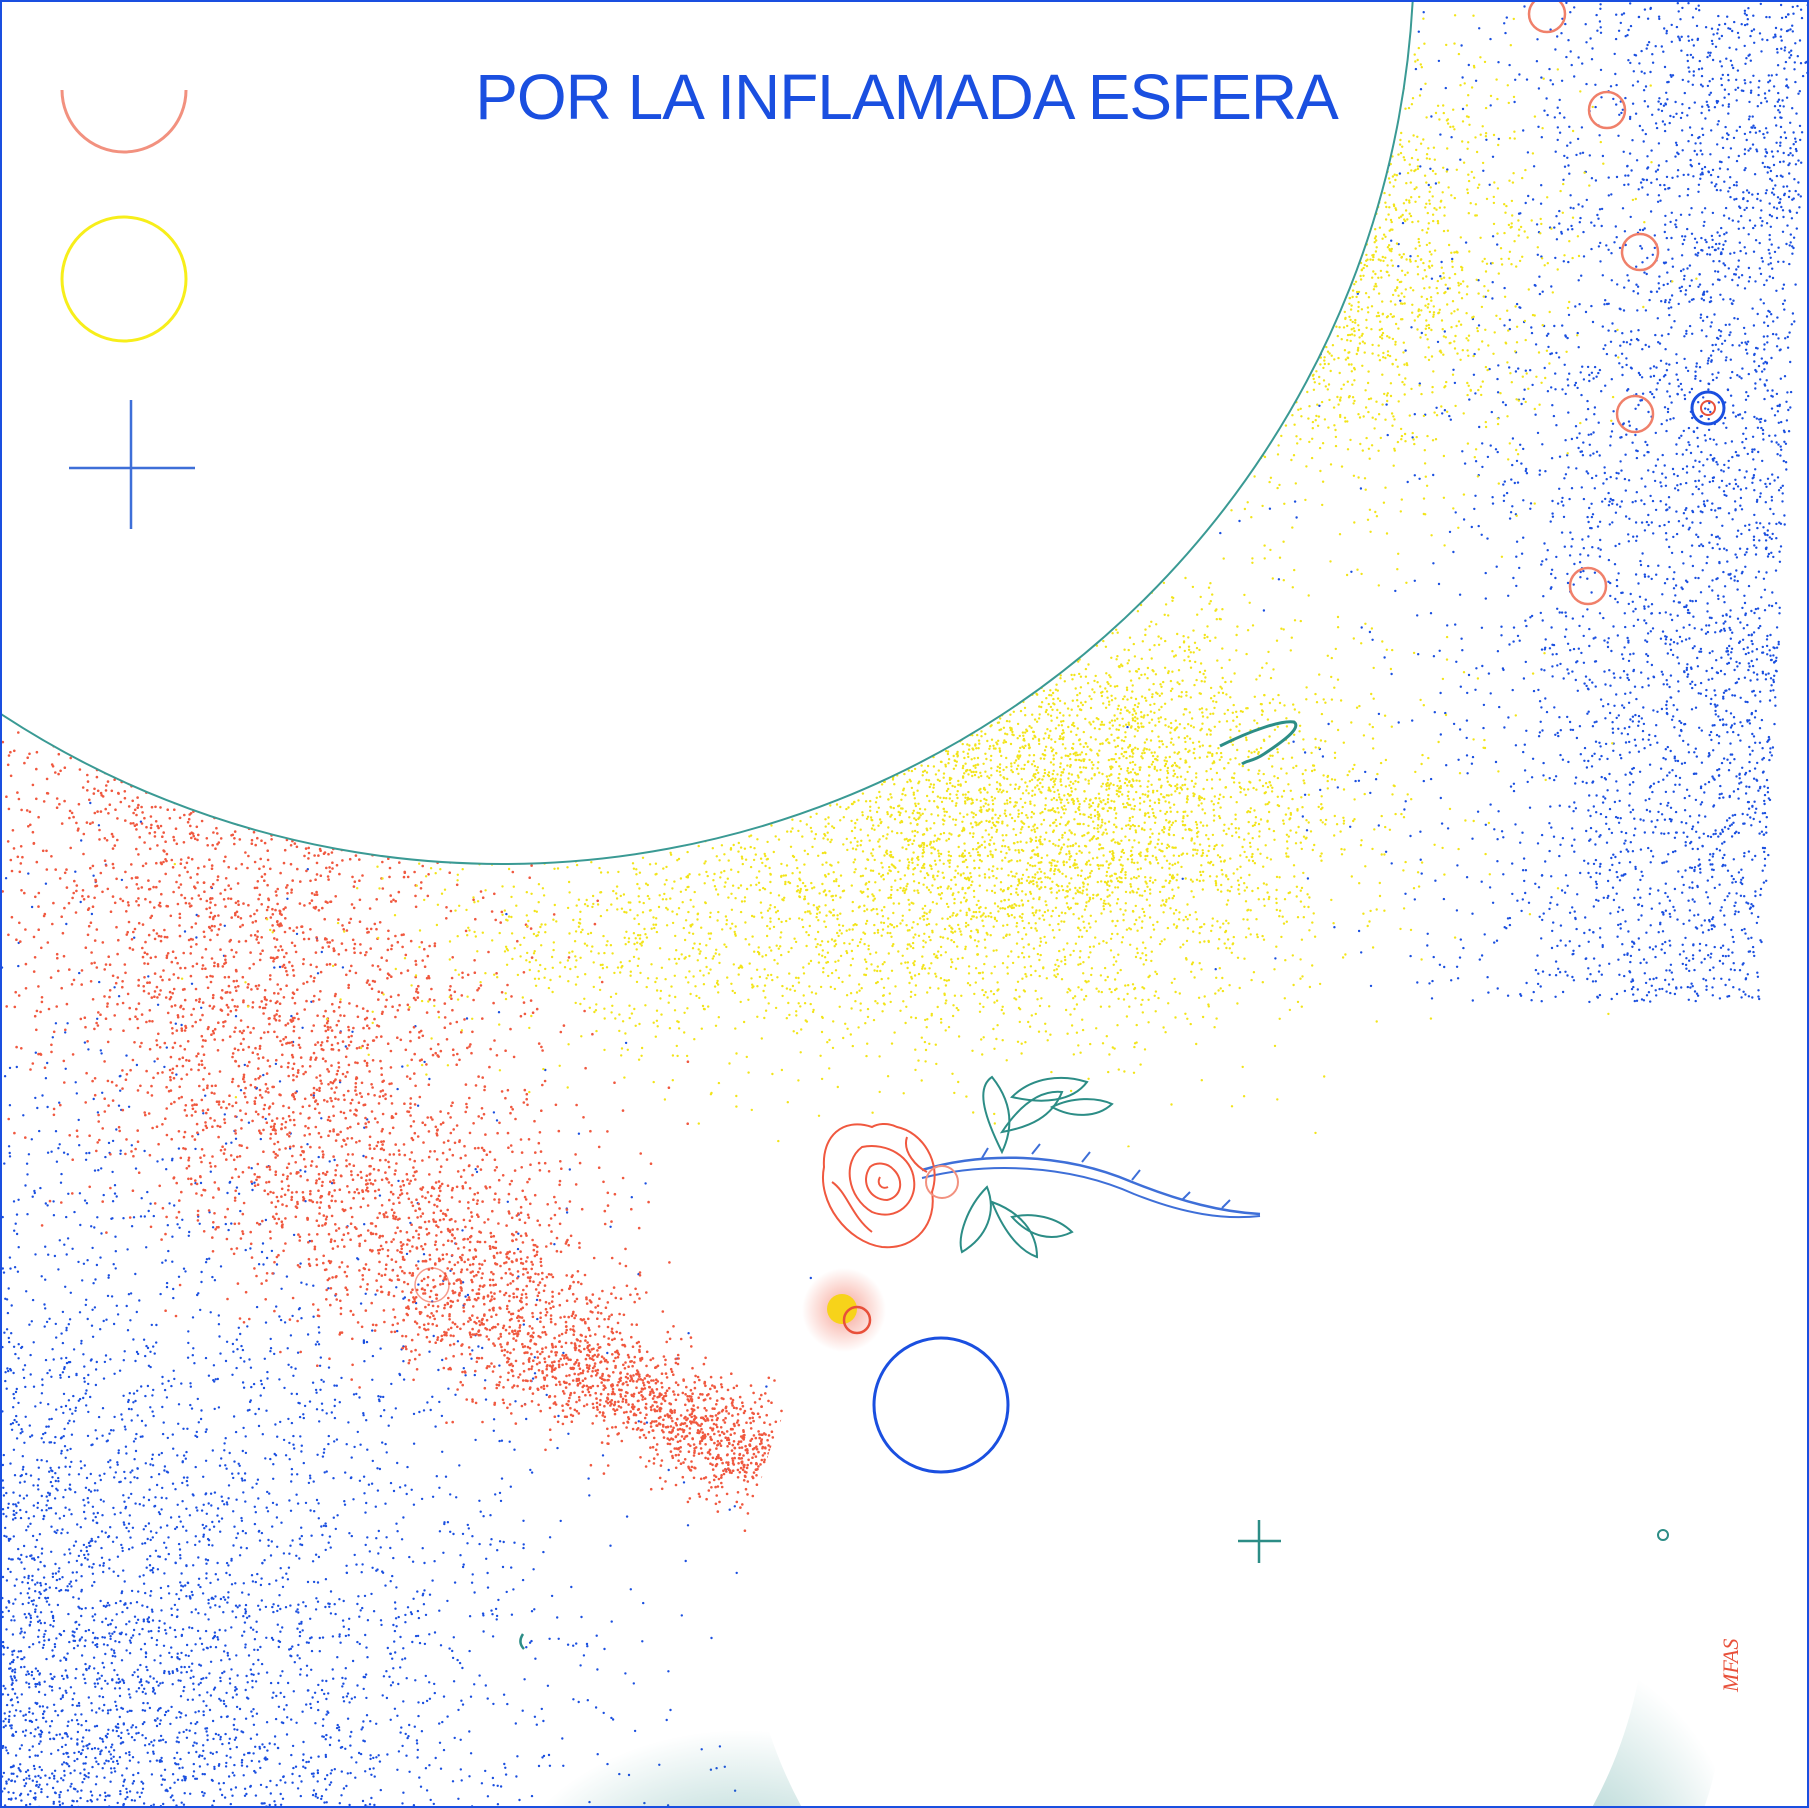 This screenshot has height=1808, width=1809. What do you see at coordinates (432, 1285) in the screenshot?
I see `faint-ring` at bounding box center [432, 1285].